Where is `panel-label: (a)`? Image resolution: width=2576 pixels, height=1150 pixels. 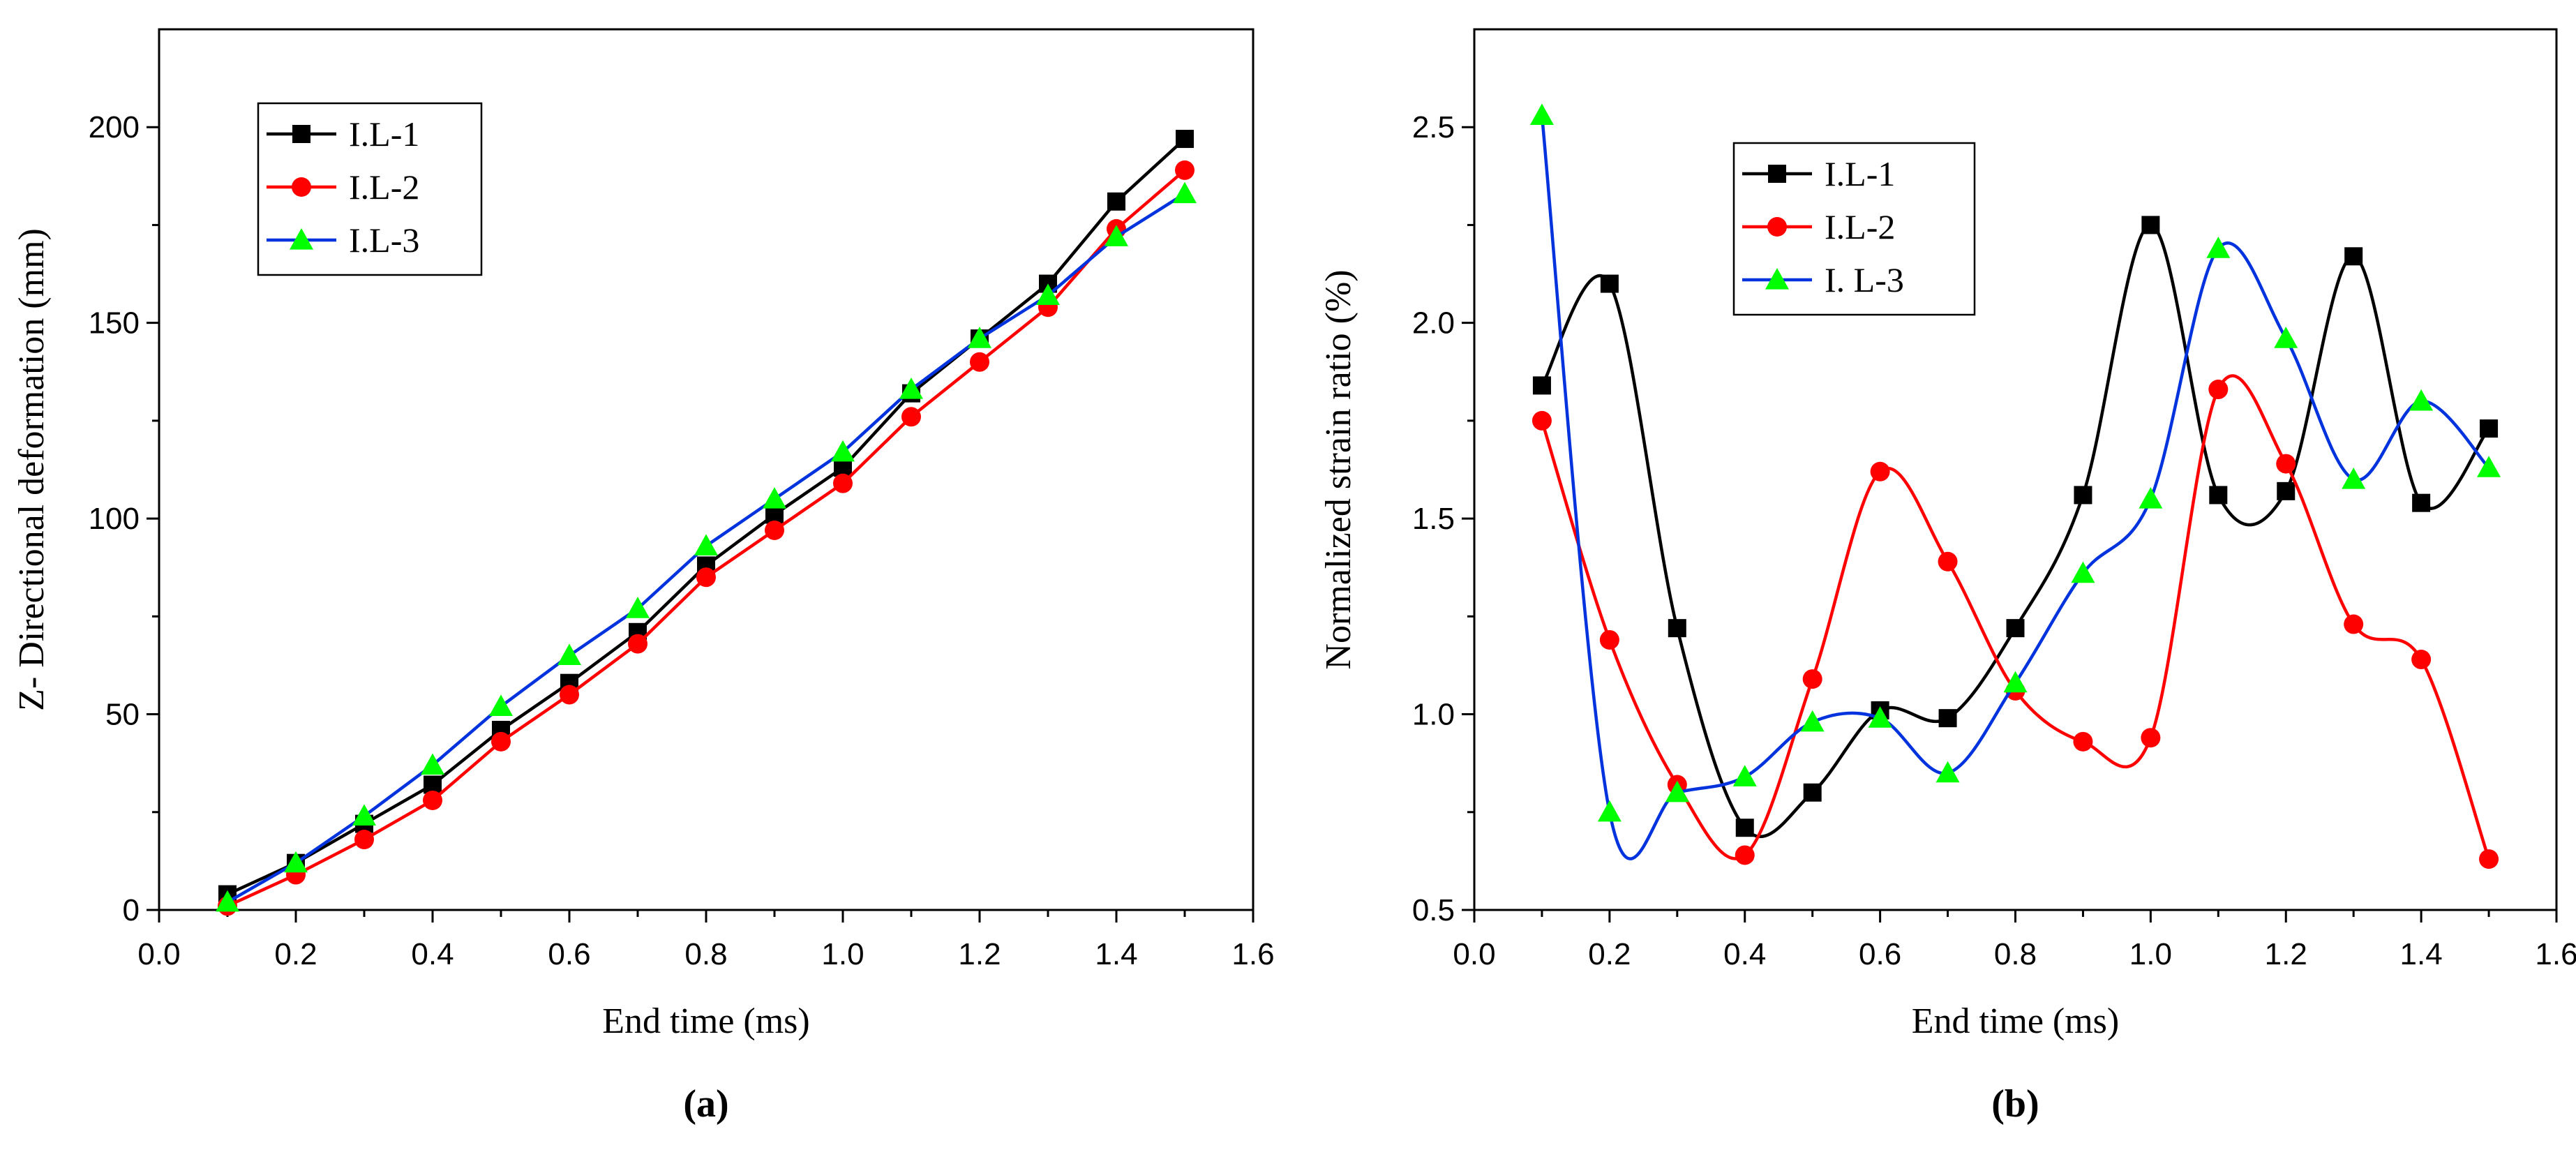
panel-label: (a) is located at coordinates (705, 1104).